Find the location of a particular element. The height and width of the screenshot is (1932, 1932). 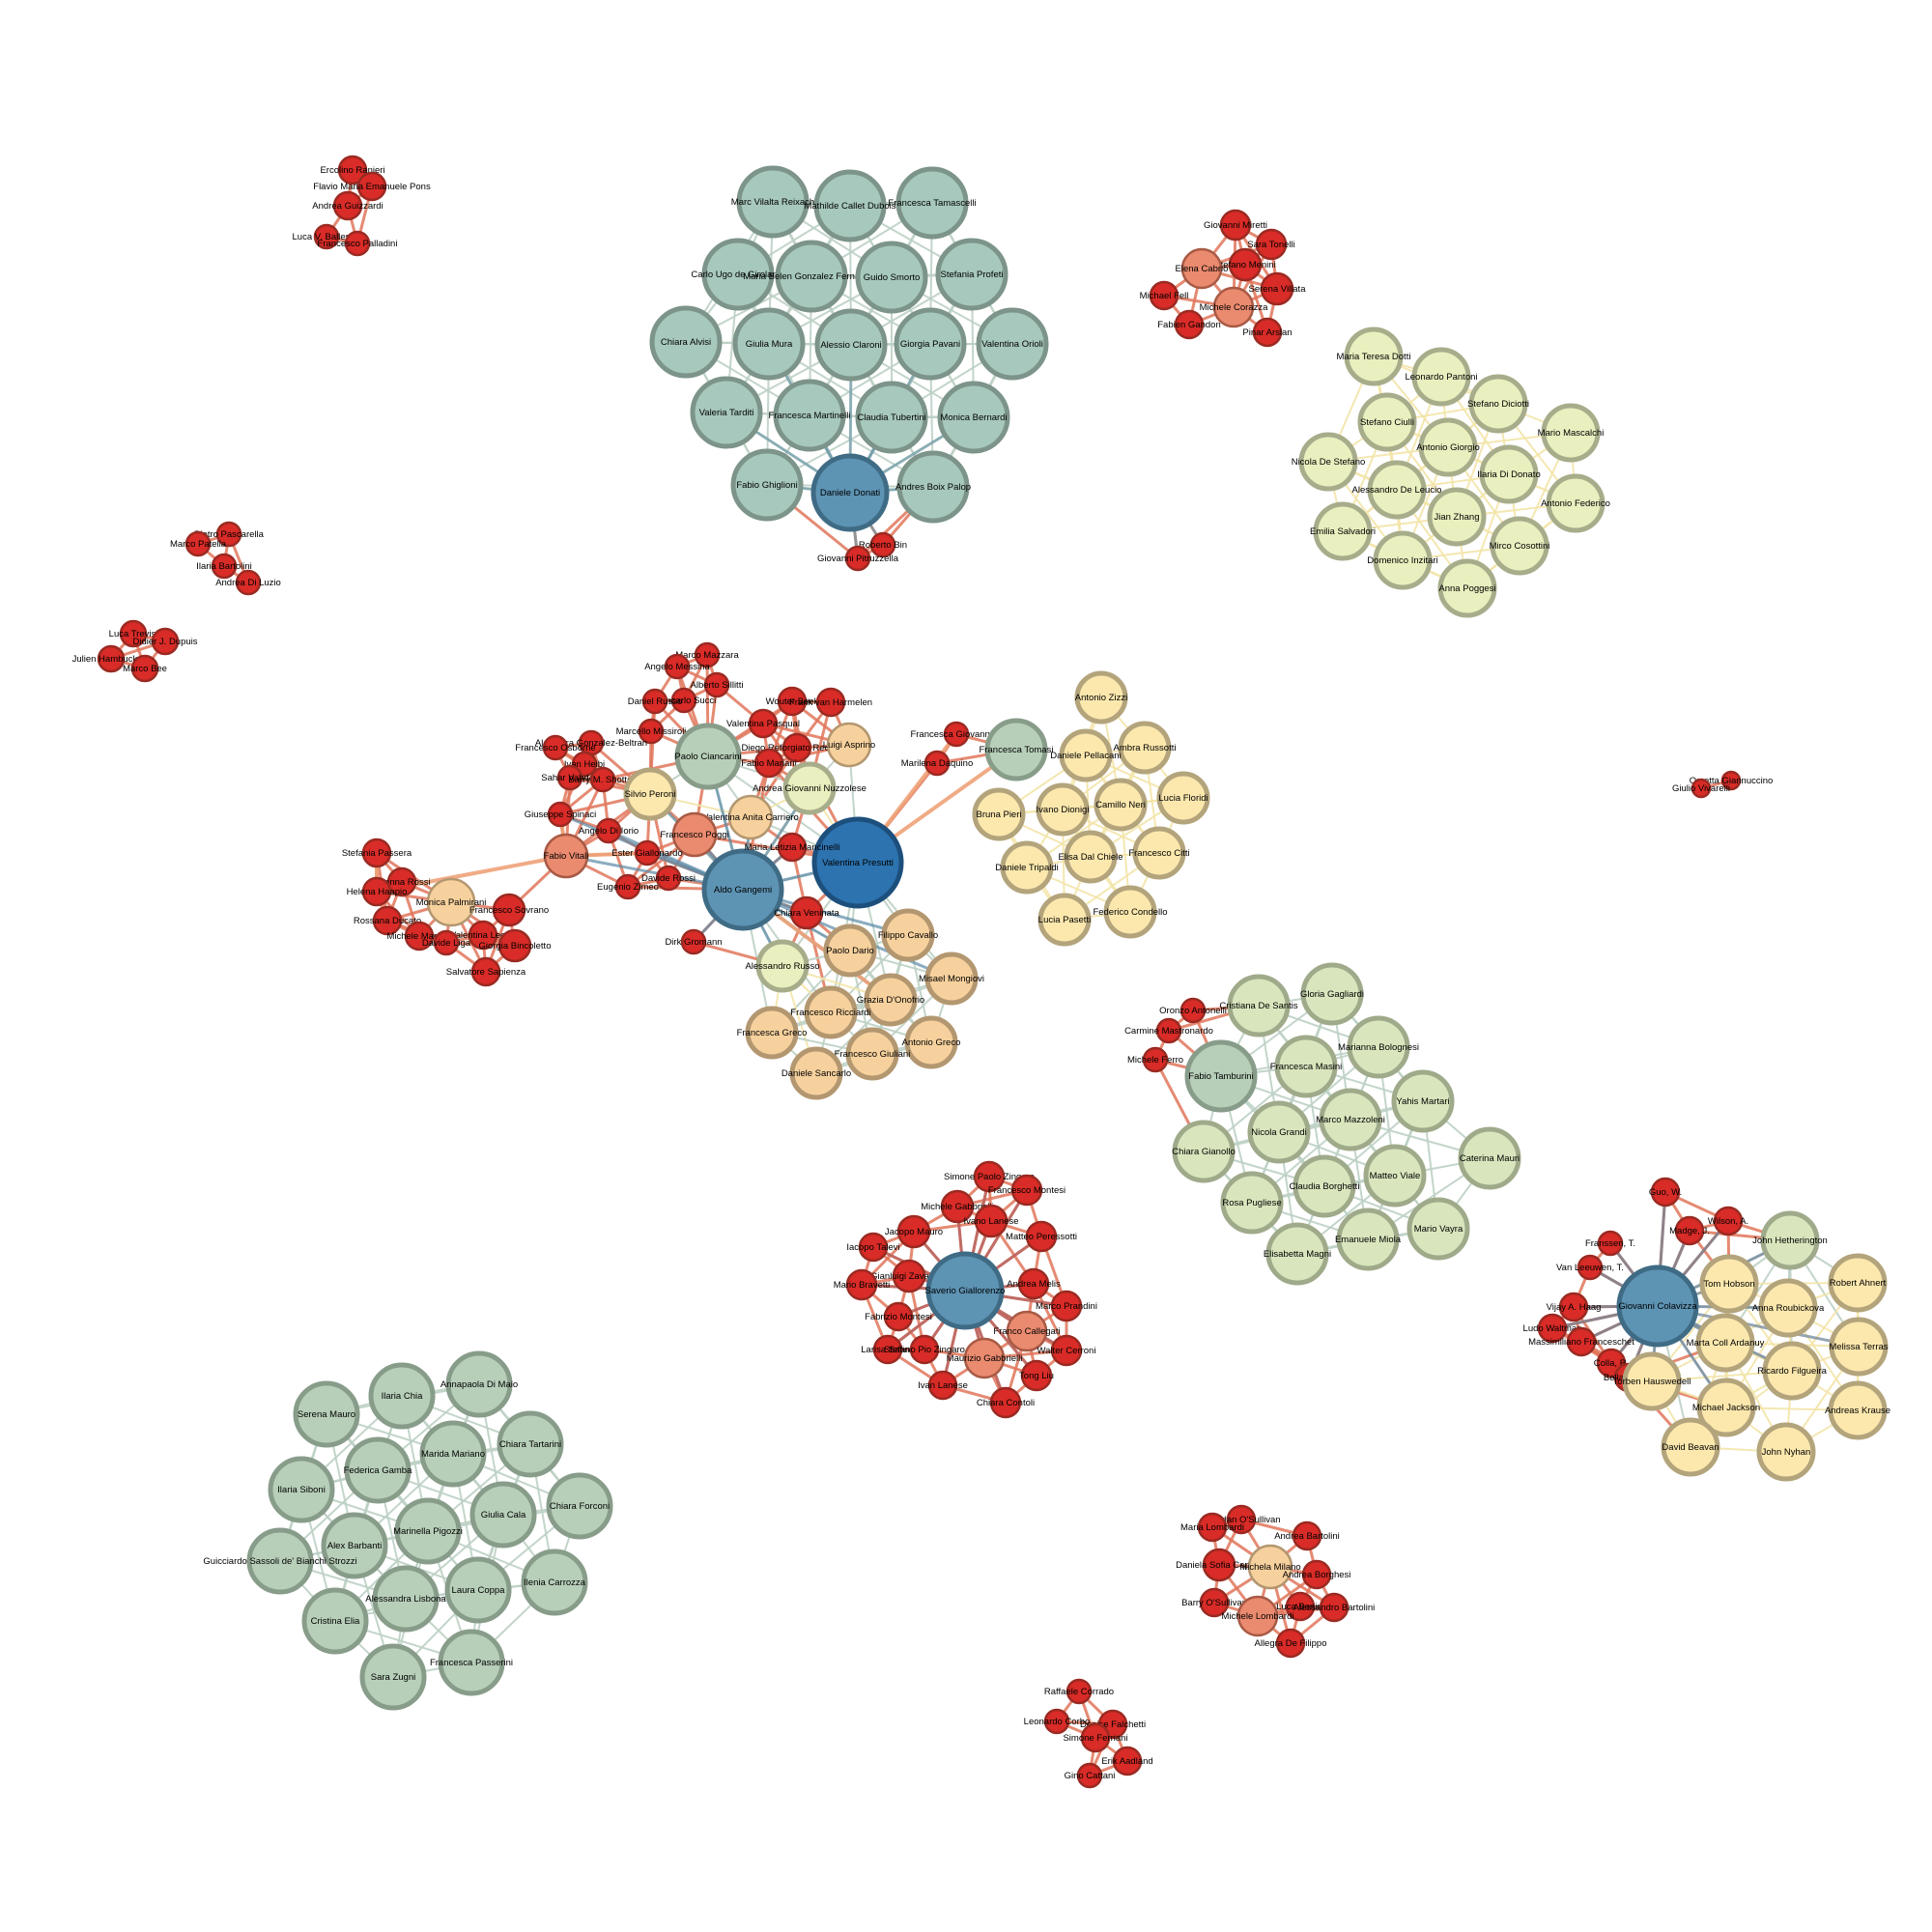

author-node: Davide Liga is located at coordinates (446, 942).